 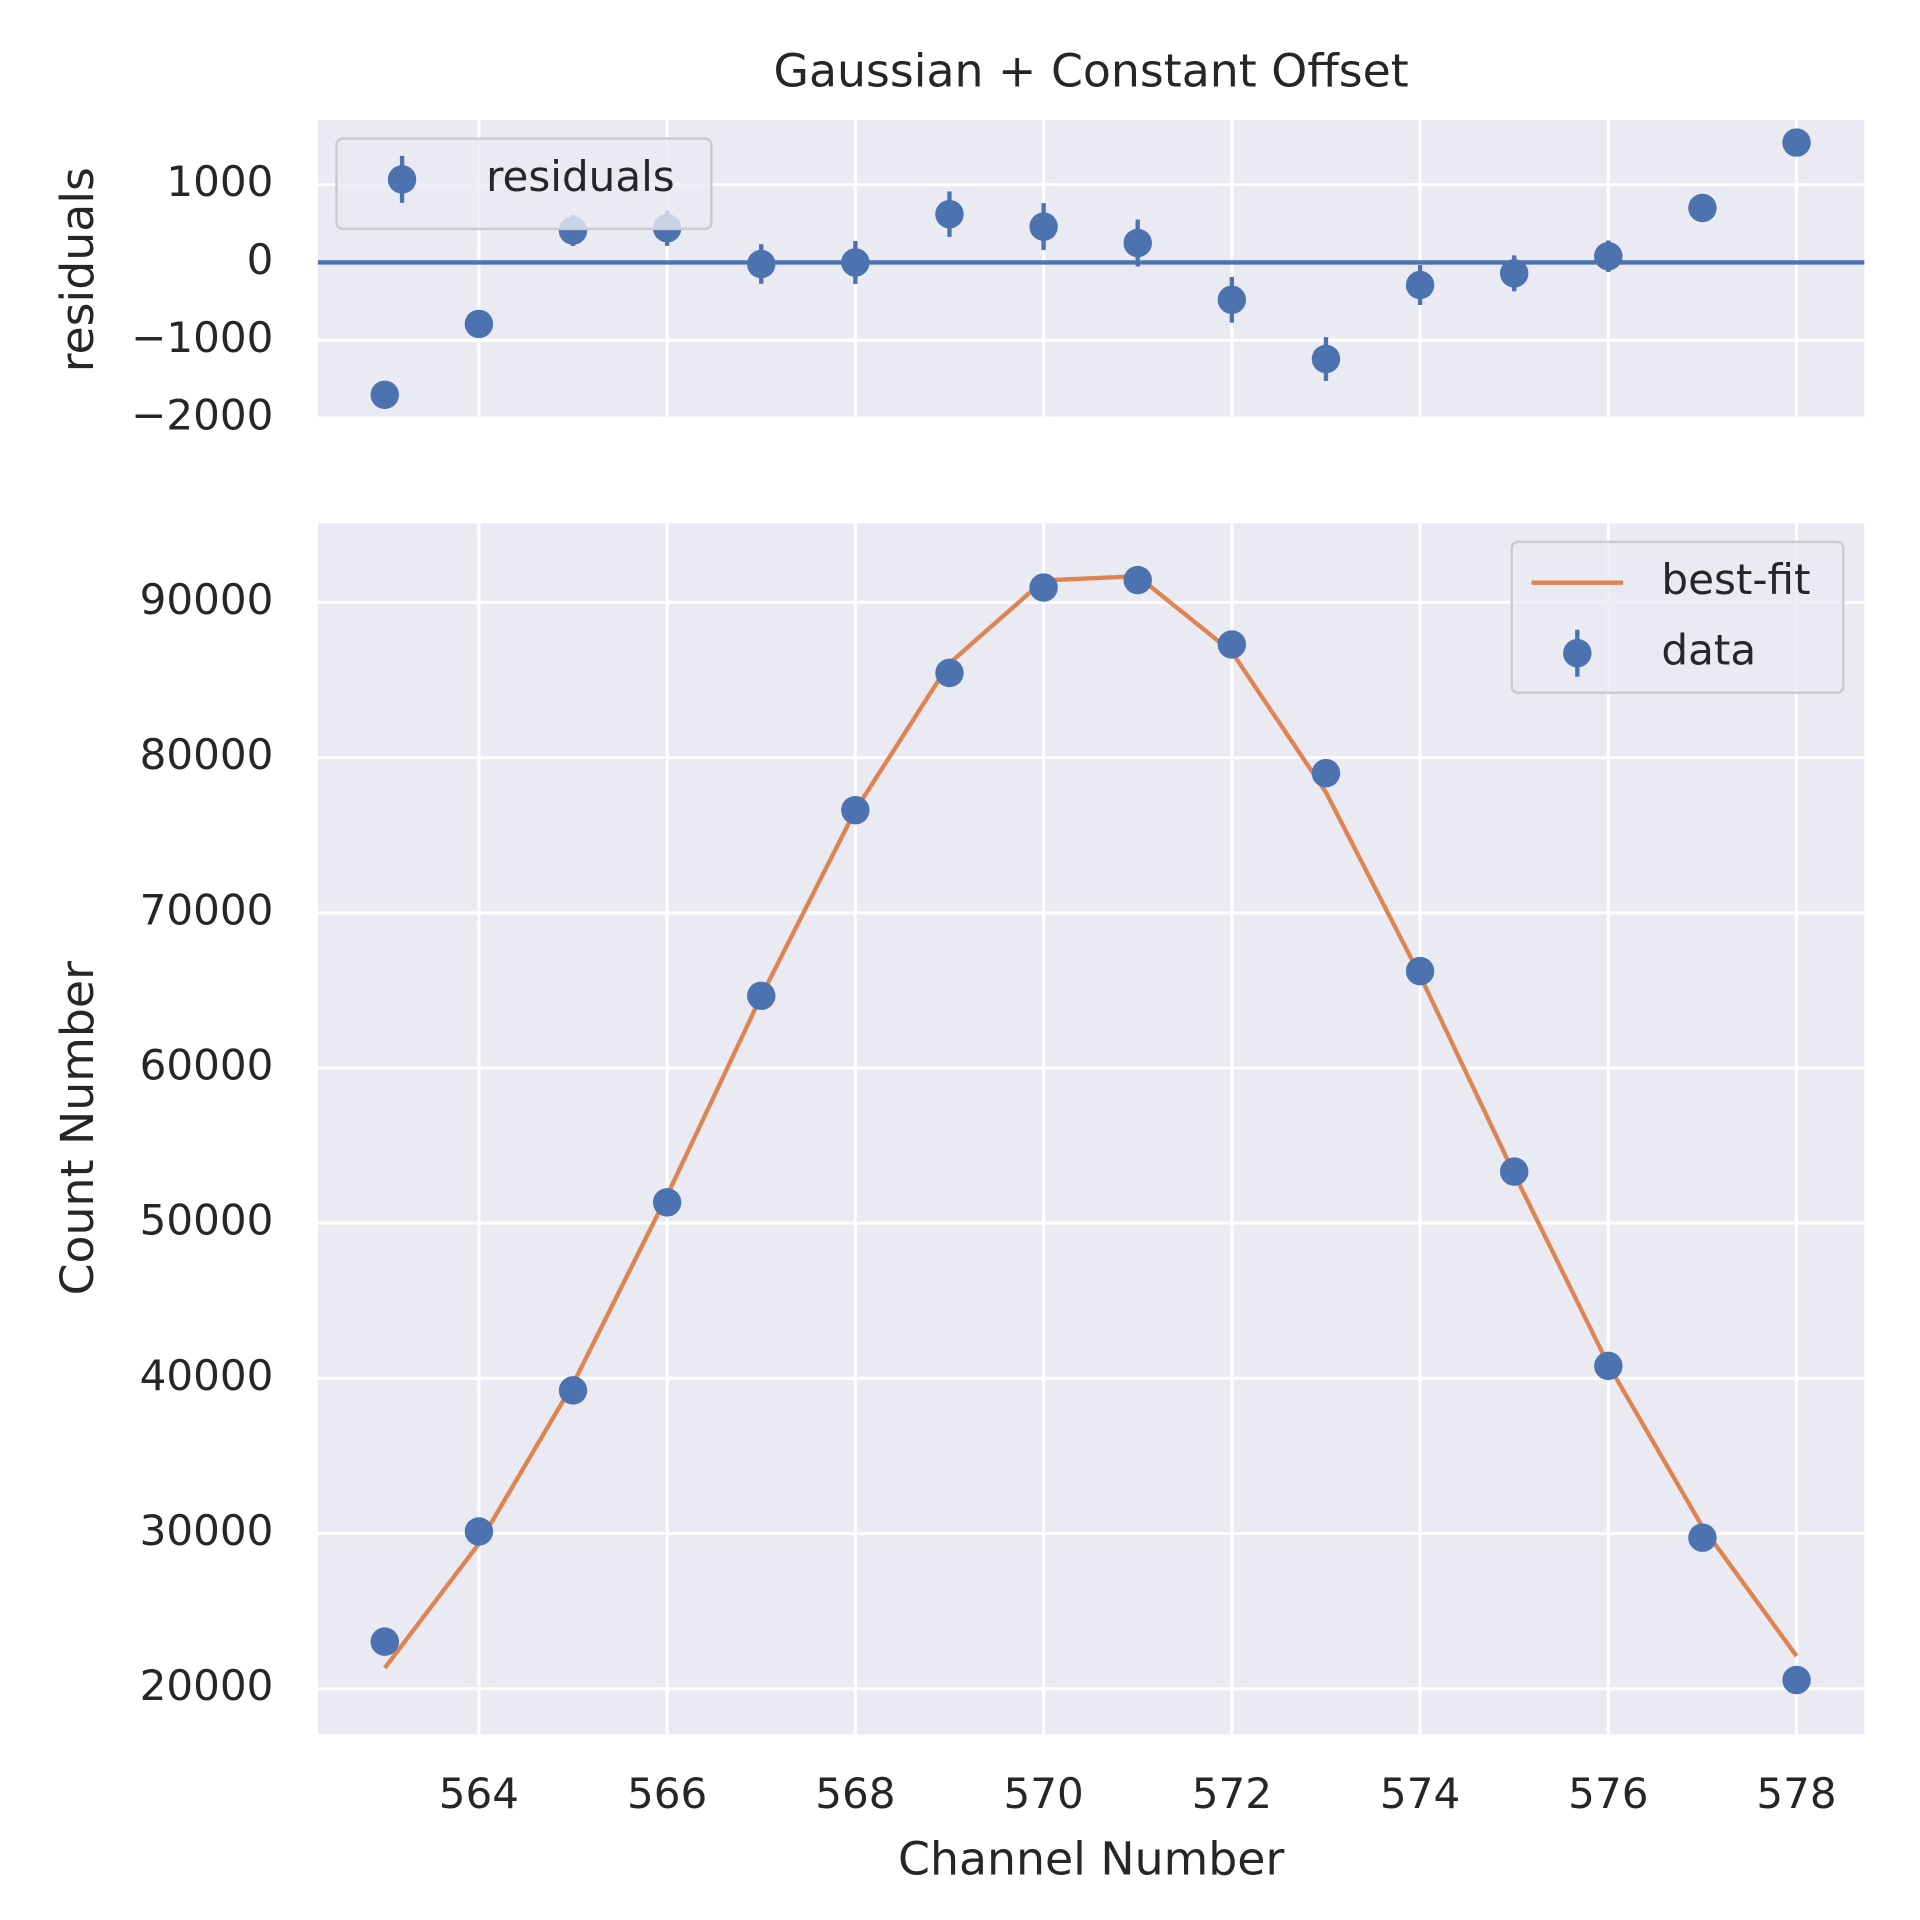 I want to click on y-tick-label: 40000, so click(x=207, y=1375).